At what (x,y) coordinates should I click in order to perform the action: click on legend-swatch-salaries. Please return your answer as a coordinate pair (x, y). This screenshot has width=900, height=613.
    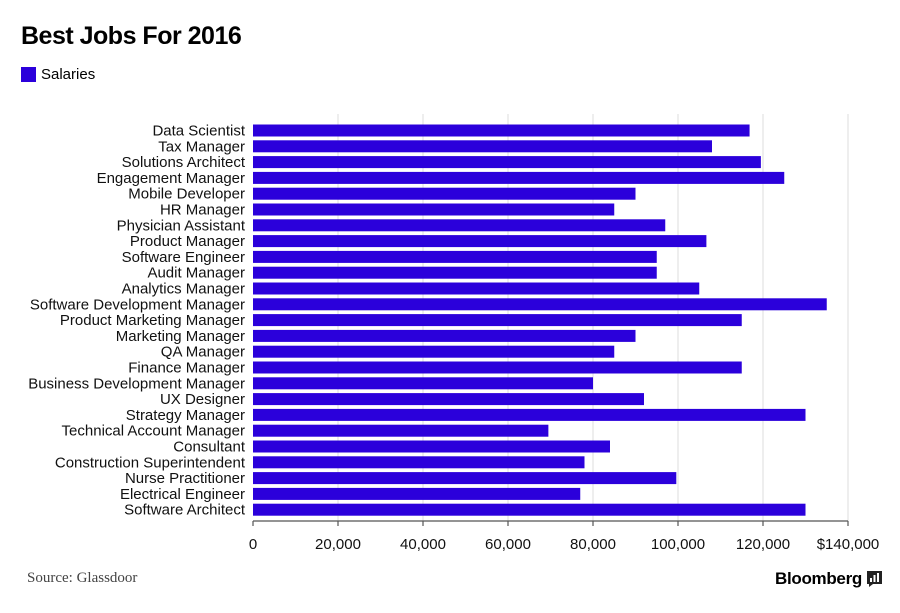
    Looking at the image, I should click on (28, 74).